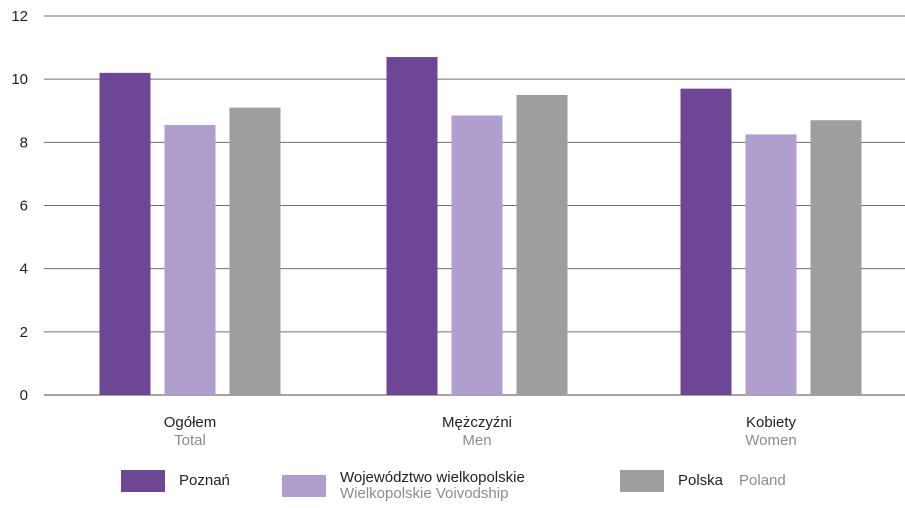 This screenshot has width=905, height=508. I want to click on y-tick-label: 12, so click(19, 16).